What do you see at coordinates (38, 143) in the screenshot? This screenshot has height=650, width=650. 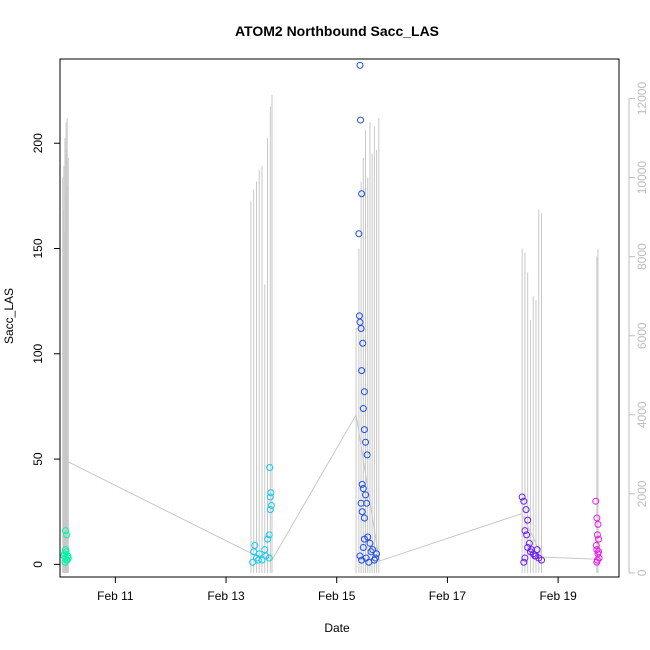 I see `y-tick-label: 200` at bounding box center [38, 143].